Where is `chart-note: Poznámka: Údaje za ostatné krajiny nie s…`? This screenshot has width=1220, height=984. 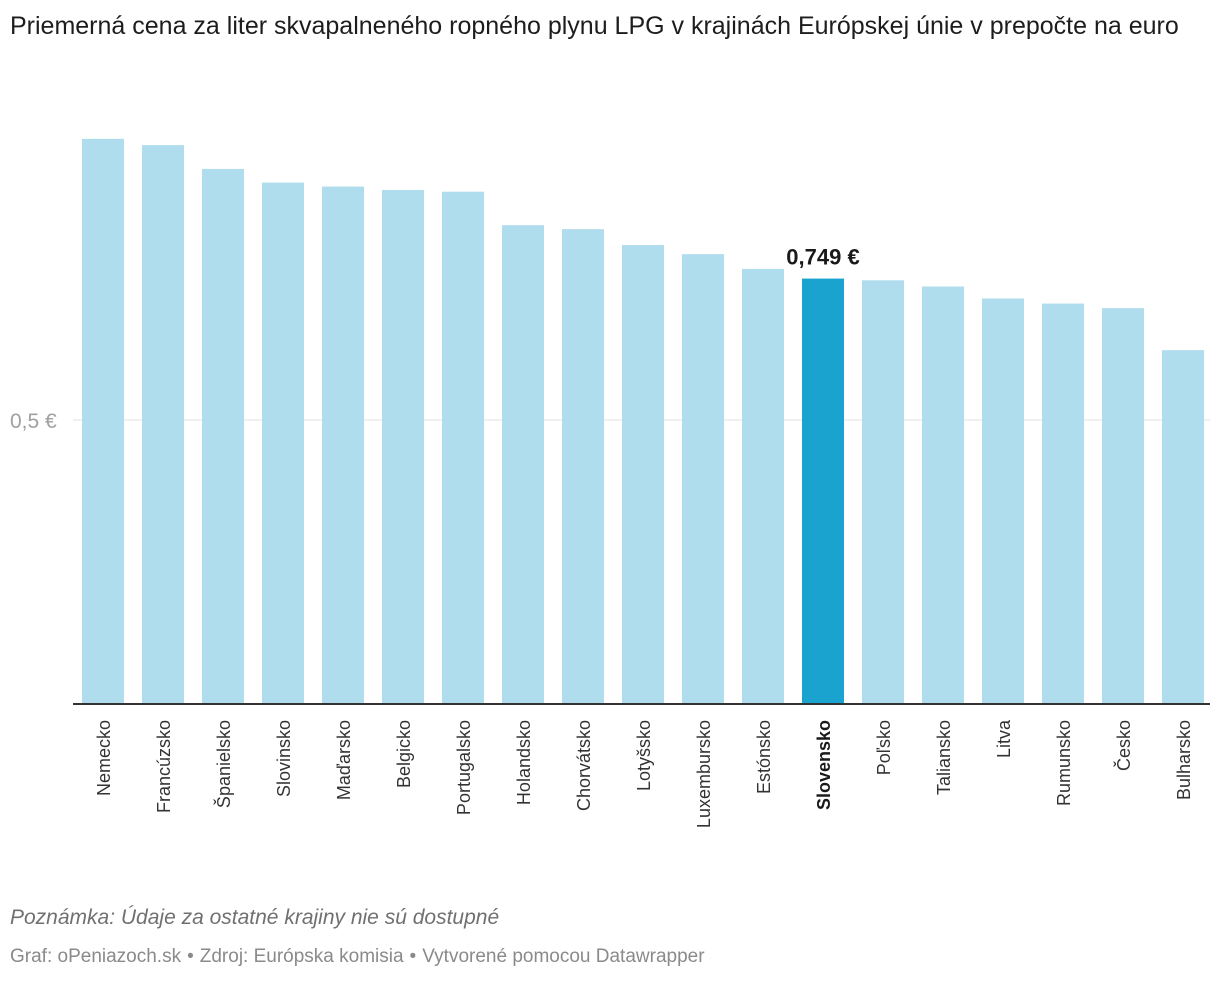 chart-note: Poznámka: Údaje za ostatné krajiny nie s… is located at coordinates (255, 917).